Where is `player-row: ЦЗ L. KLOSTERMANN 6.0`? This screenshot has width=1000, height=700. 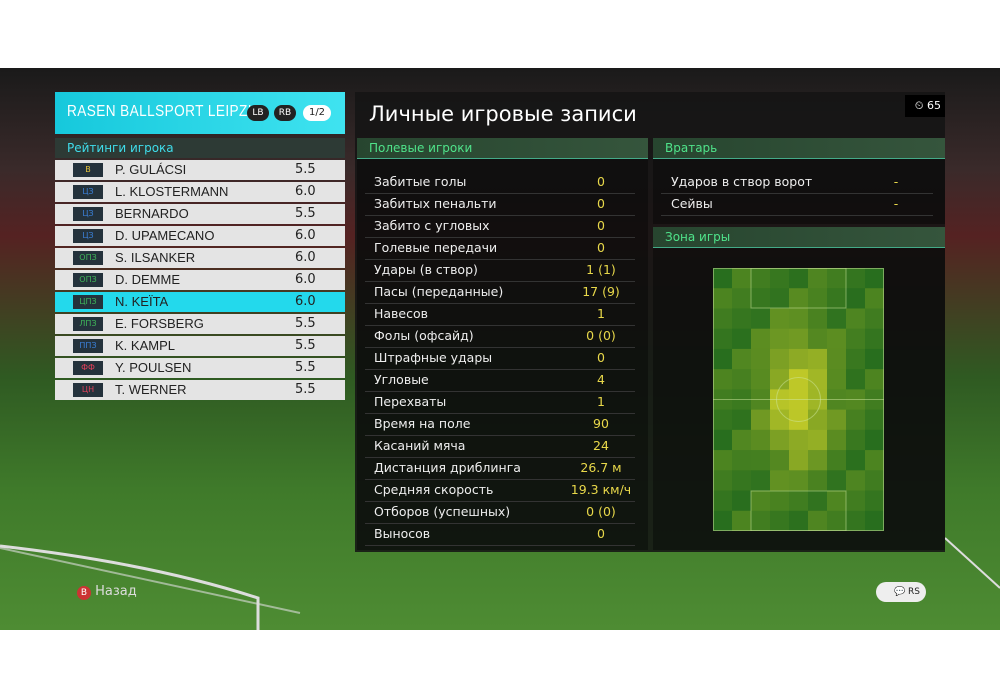 player-row: ЦЗ L. KLOSTERMANN 6.0 is located at coordinates (200, 192).